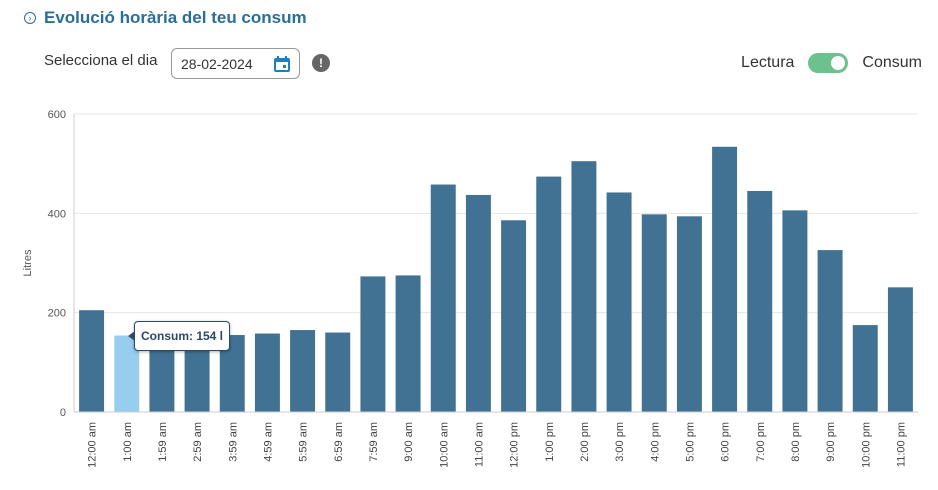 The height and width of the screenshot is (490, 938). Describe the element at coordinates (479, 444) in the screenshot. I see `x-tick-label: 11:00 am` at that location.